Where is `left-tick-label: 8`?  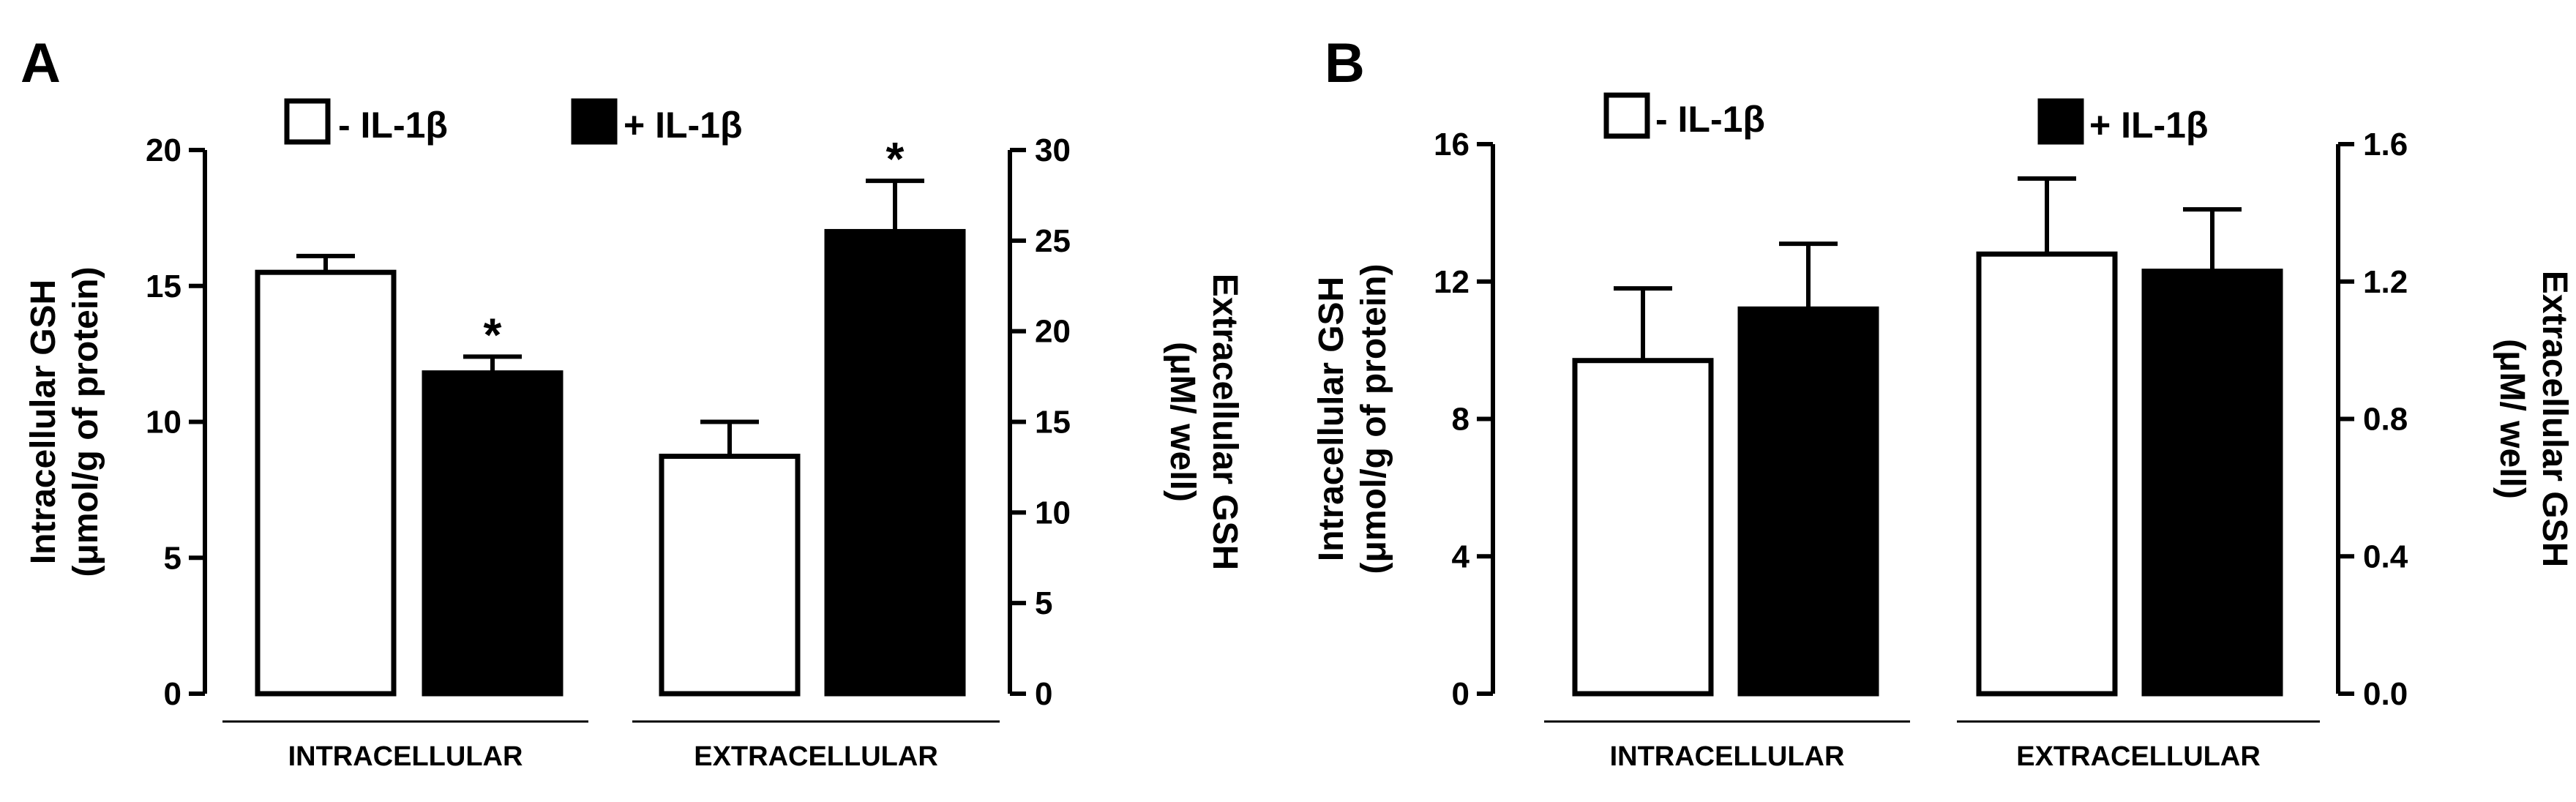
left-tick-label: 8 is located at coordinates (1460, 420).